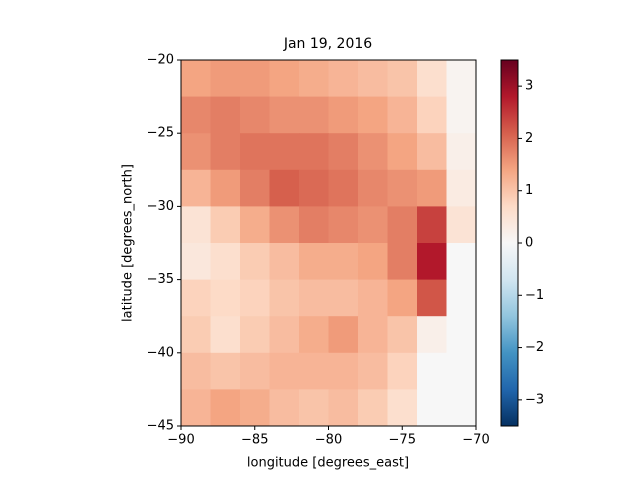 The image size is (640, 480). Describe the element at coordinates (529, 243) in the screenshot. I see `colorbar-tick-label: 0` at that location.